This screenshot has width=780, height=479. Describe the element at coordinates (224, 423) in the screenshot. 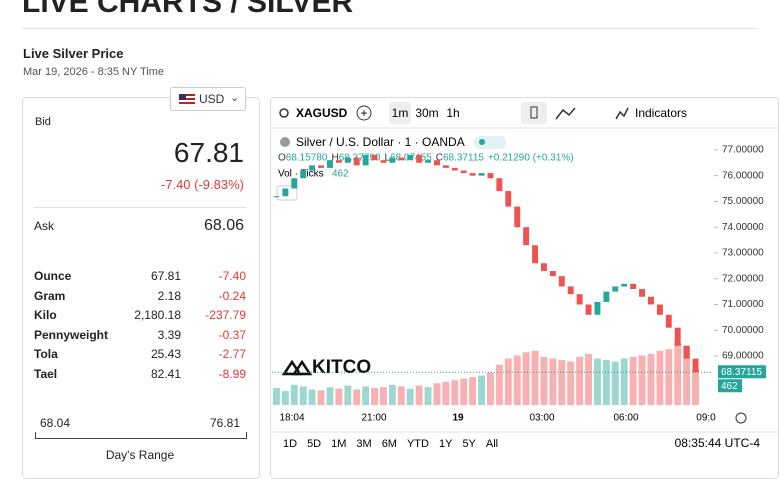

I see `range-high: 76.81` at that location.